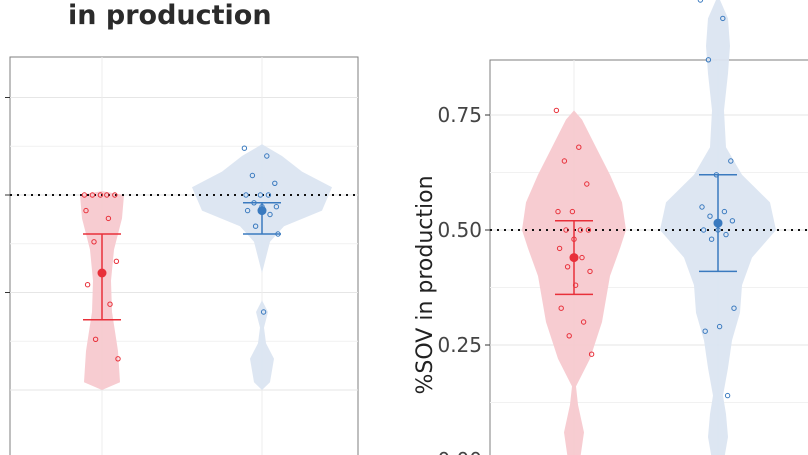 The image size is (808, 455). I want to click on y-tick-label: 0.50, so click(459, 230).